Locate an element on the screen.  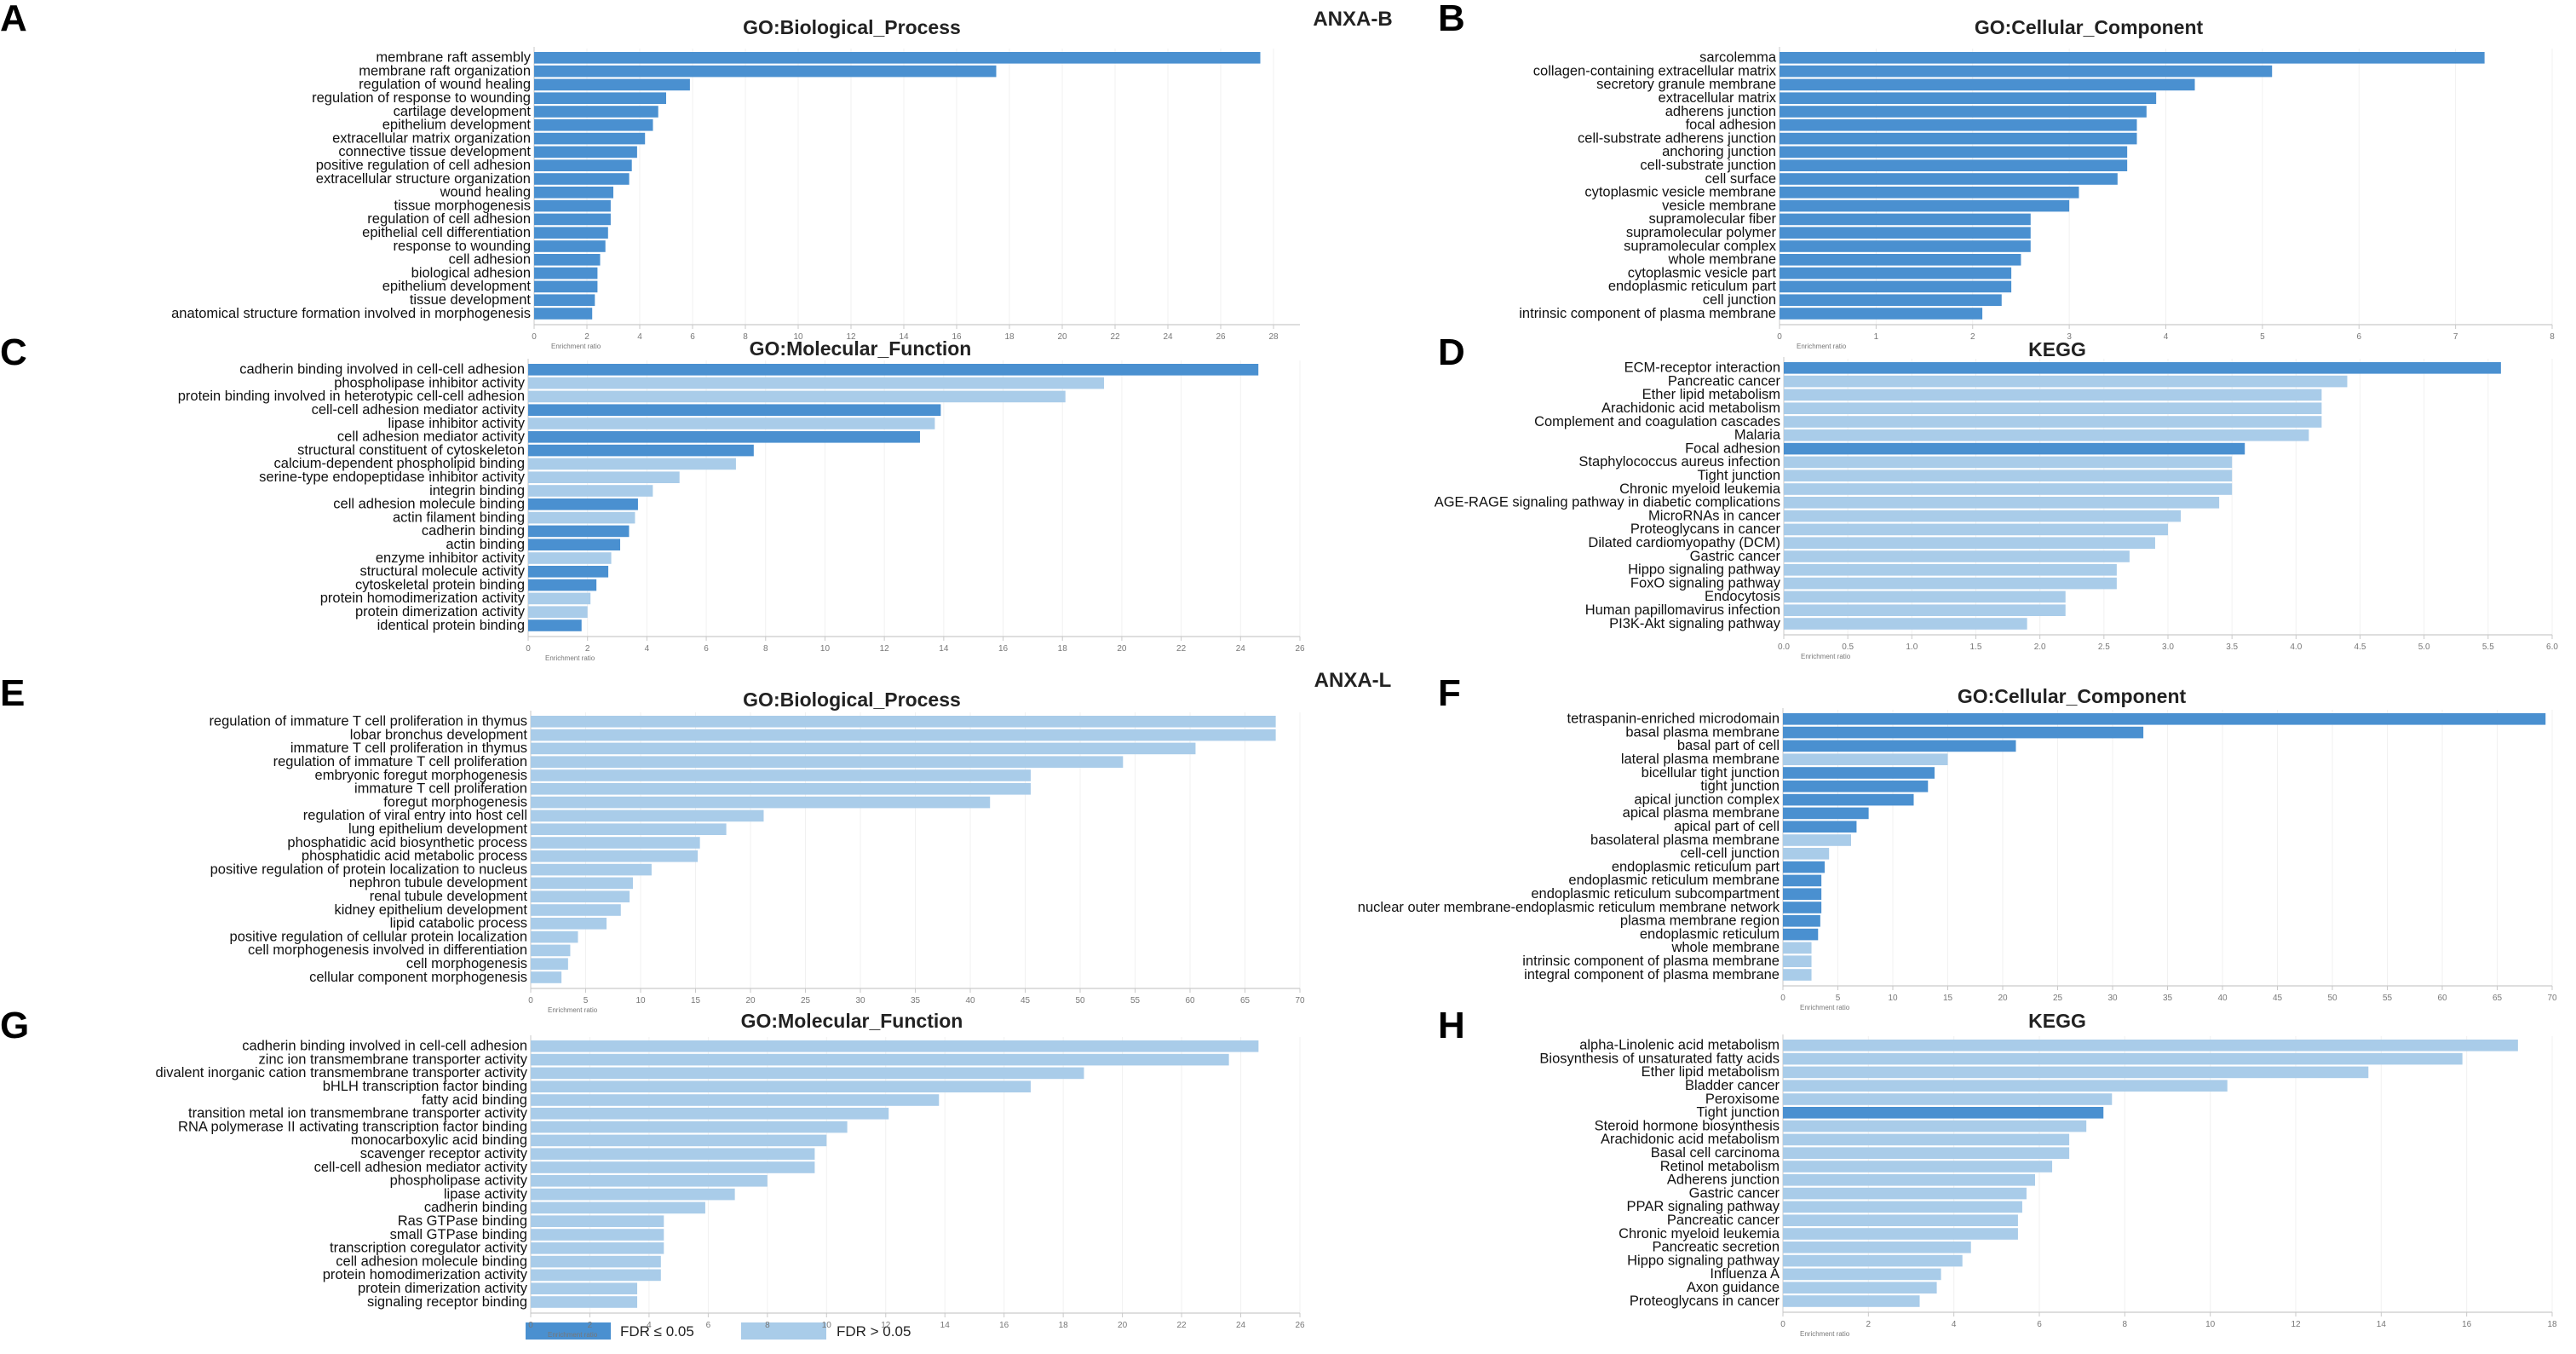
x-axis-label-d: Enrichment ratio is located at coordinates (1826, 656).